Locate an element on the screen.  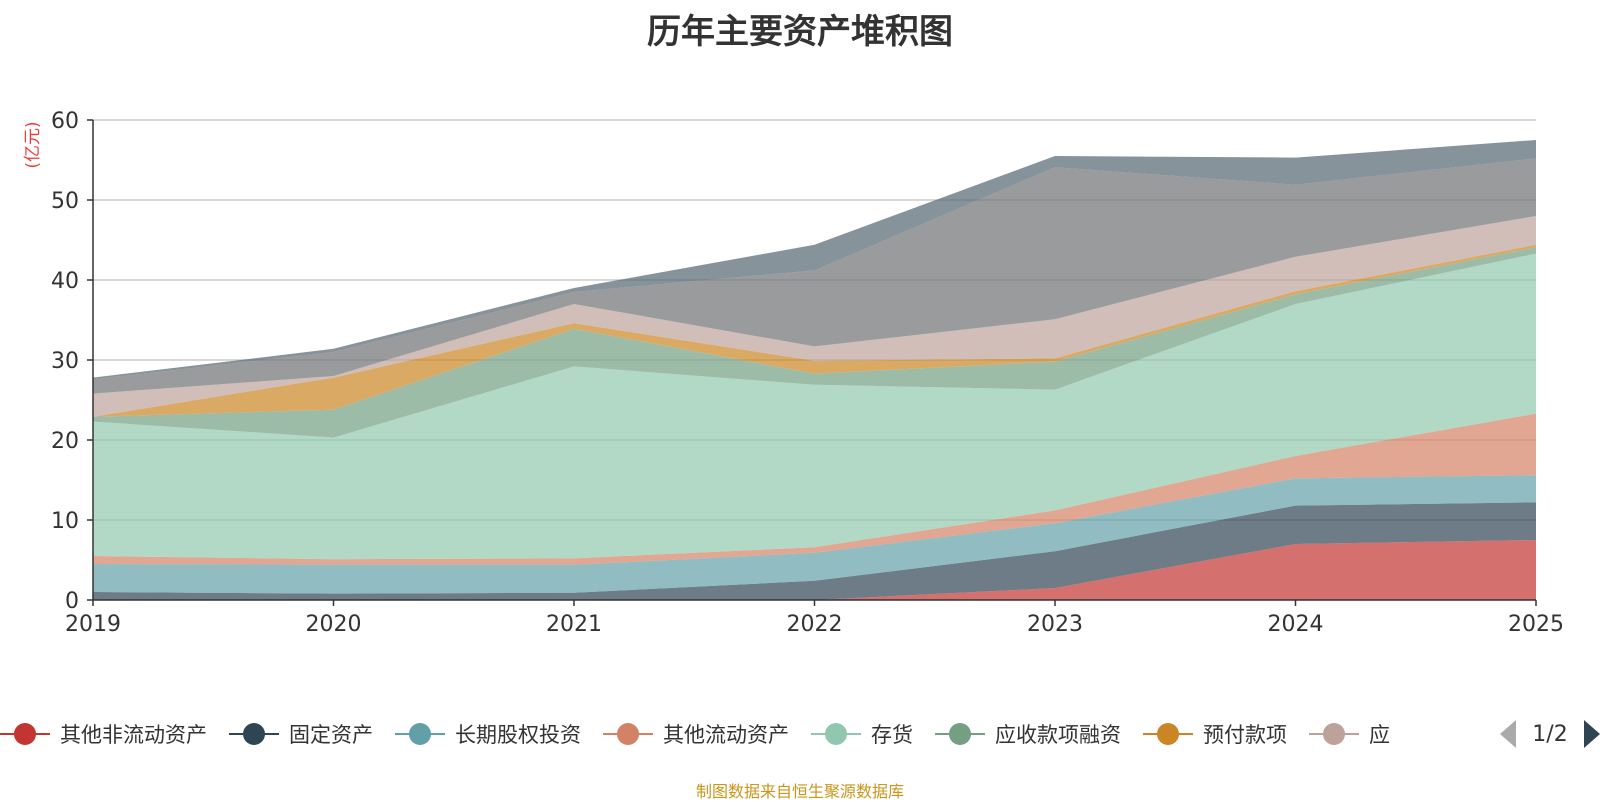
y-tick-label-60: 60 is located at coordinates (65, 121).